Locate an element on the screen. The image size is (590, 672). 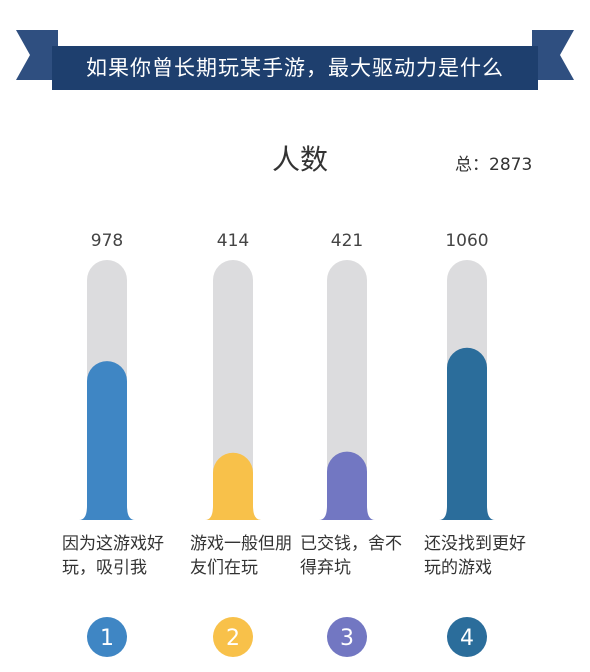
value-label-4: 1060 is located at coordinates (466, 241).